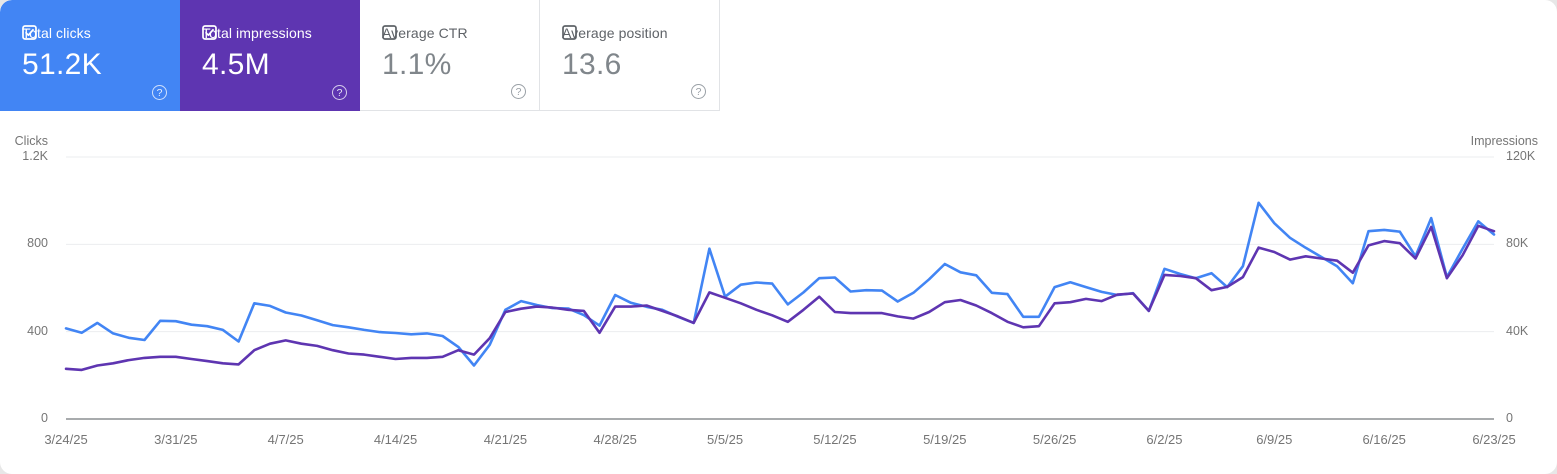 The height and width of the screenshot is (474, 1557). What do you see at coordinates (615, 439) in the screenshot?
I see `x-axis-tick-label: 4/28/25` at bounding box center [615, 439].